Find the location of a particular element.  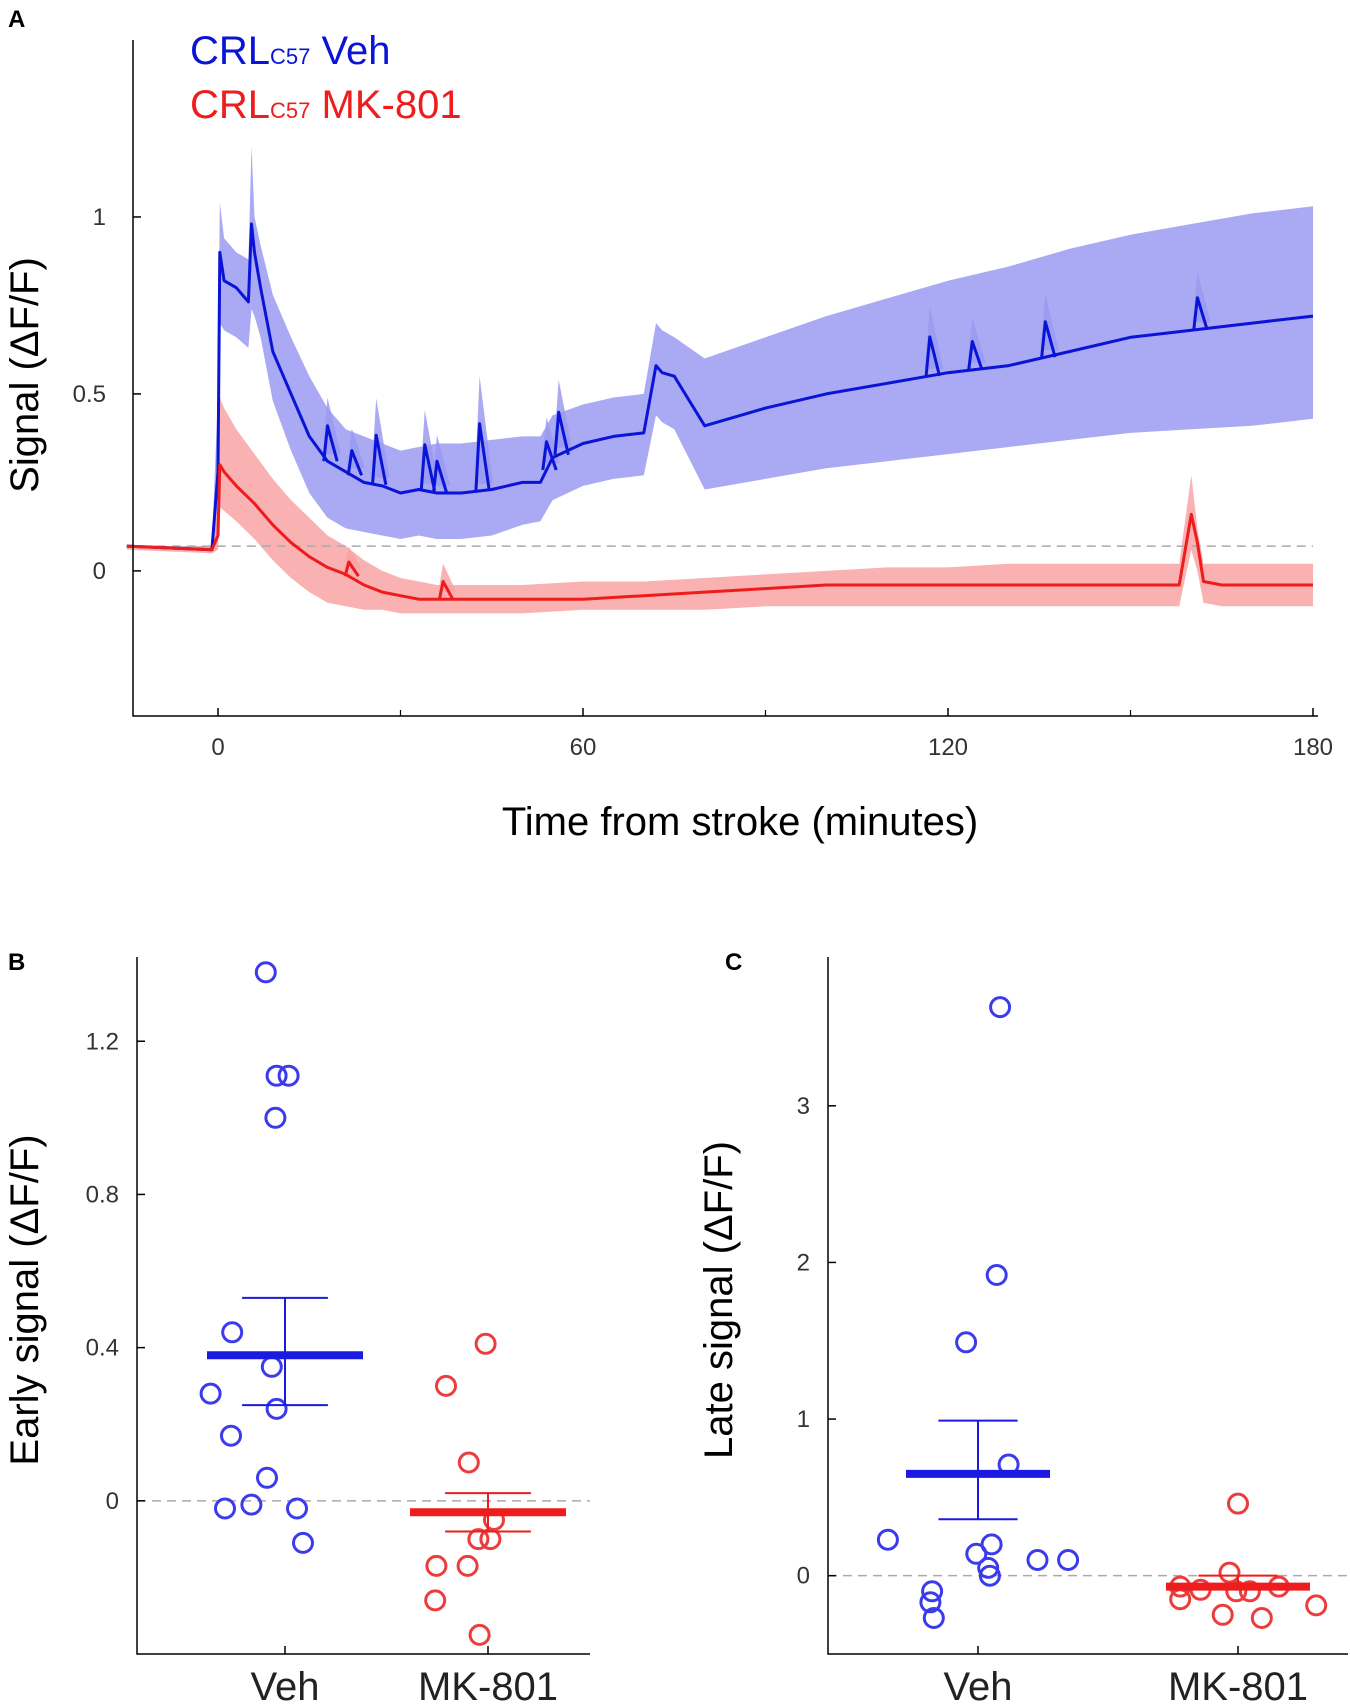

panel-b-marks is located at coordinates (382, 1303).